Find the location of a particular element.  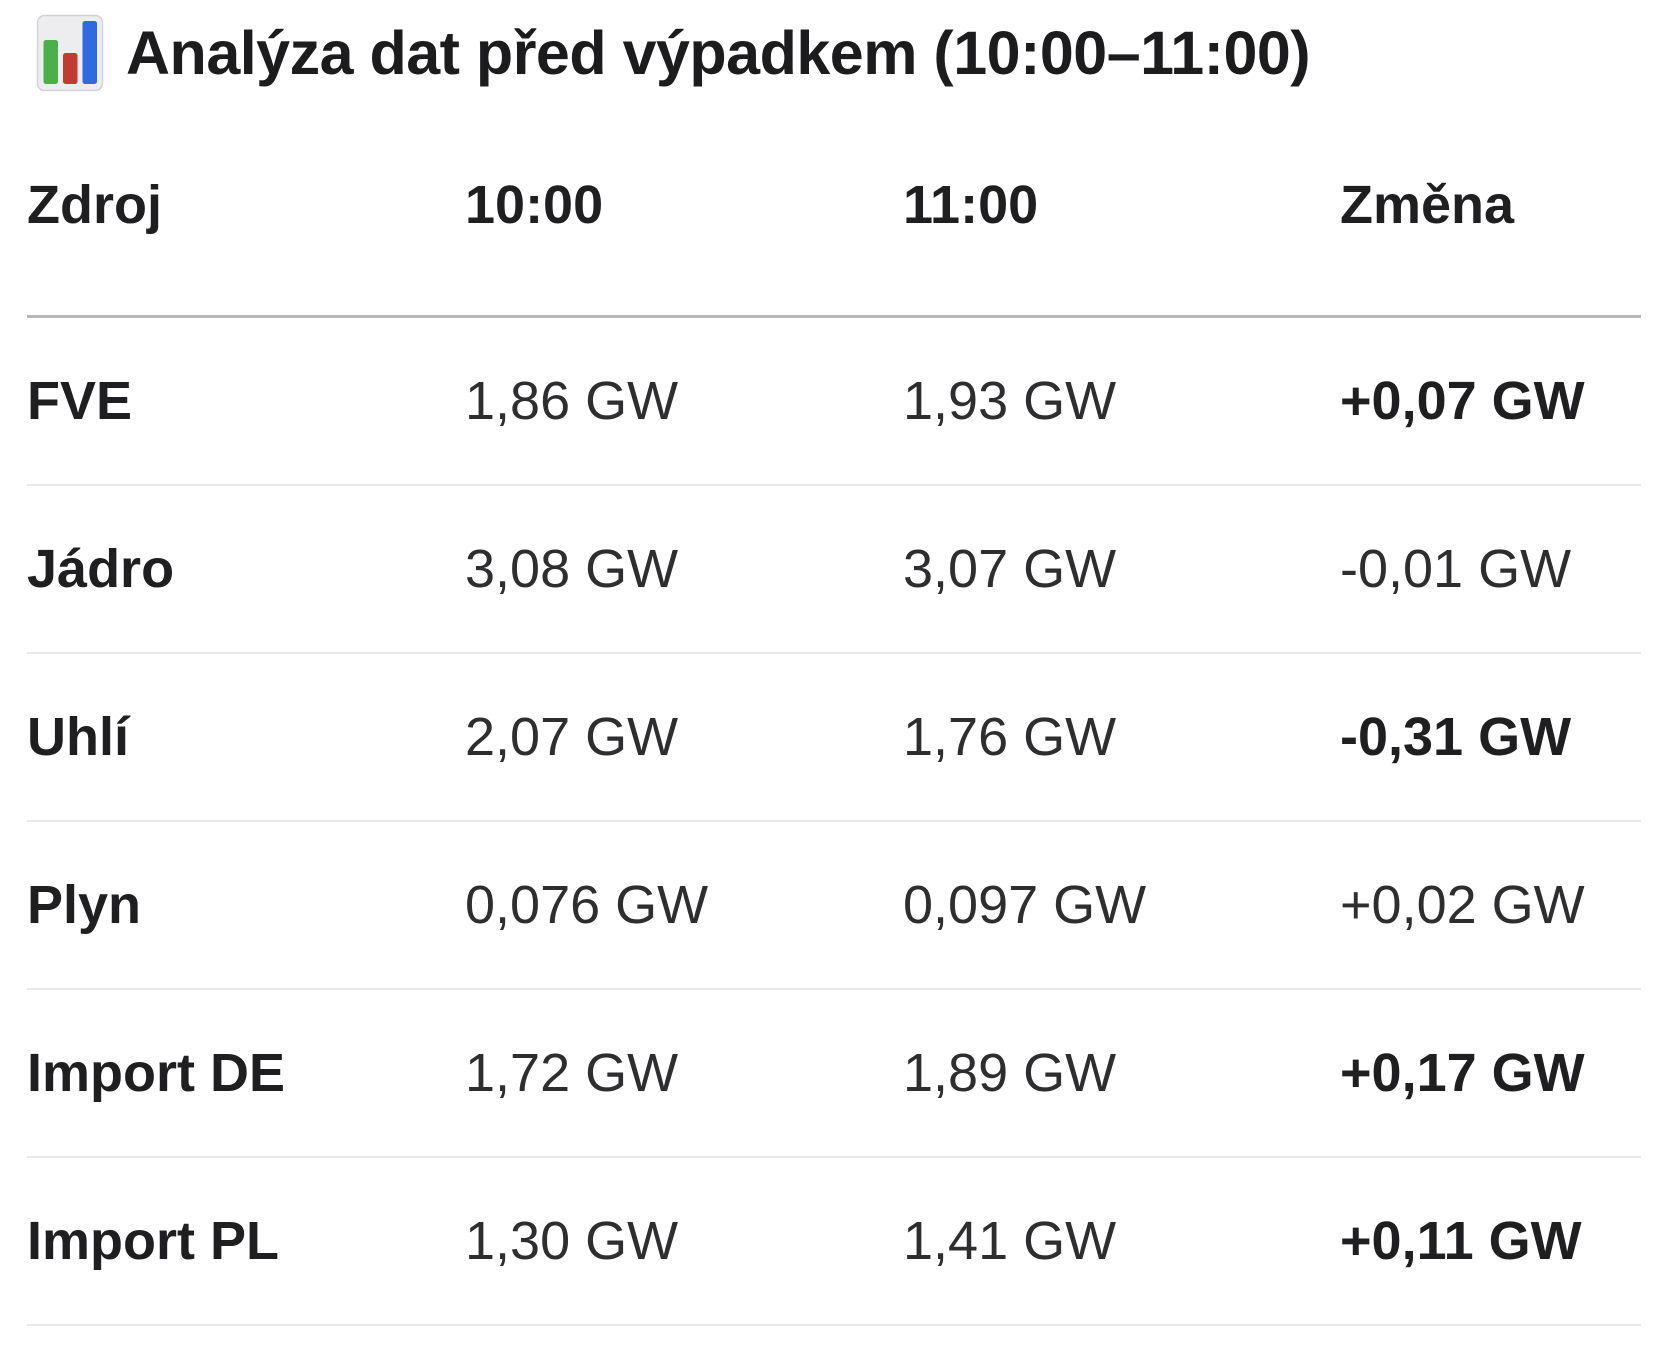

cell-source: Import DE is located at coordinates (156, 1073).